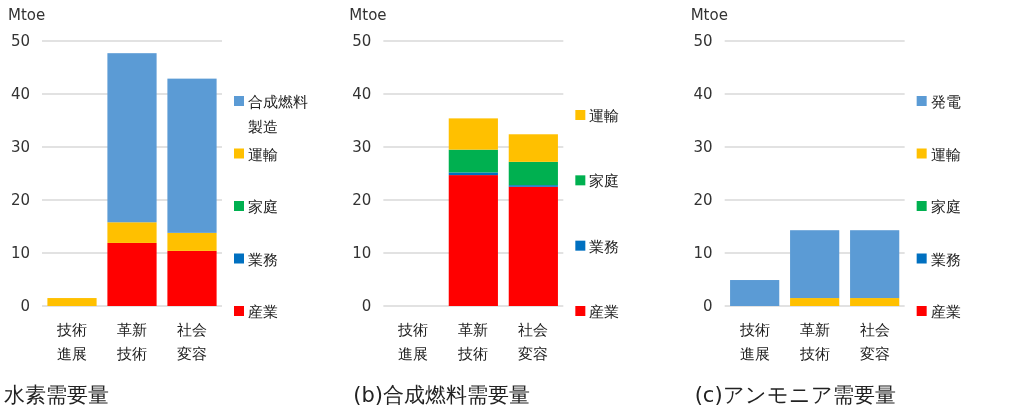  I want to click on legend-label: 発電, so click(945, 102).